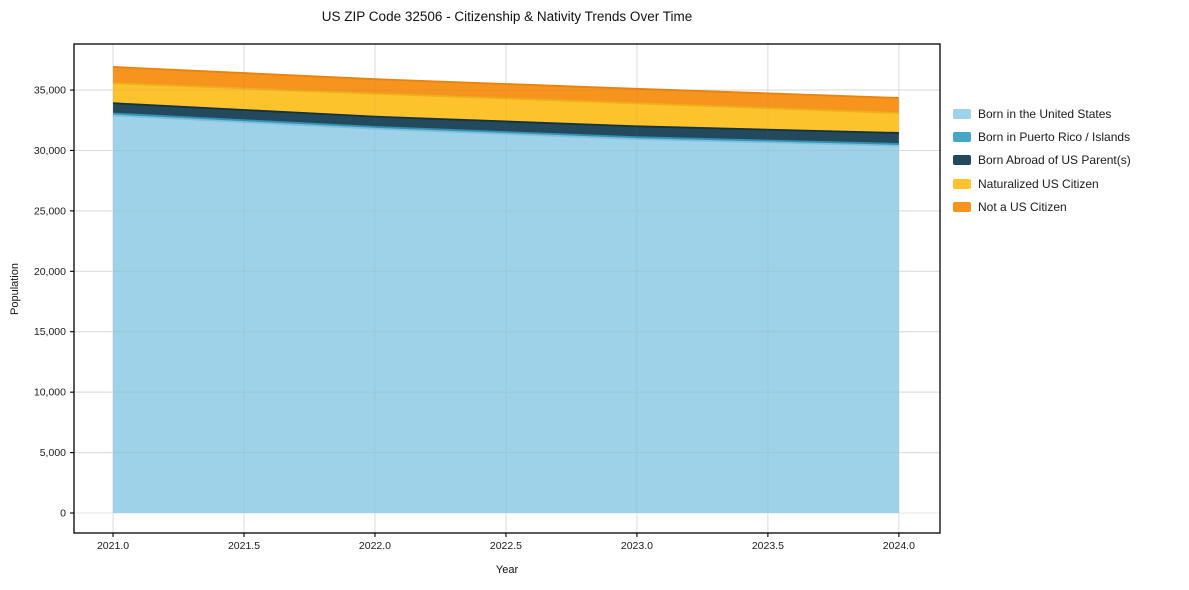  What do you see at coordinates (113, 546) in the screenshot?
I see `x-tick-label: 2021.0` at bounding box center [113, 546].